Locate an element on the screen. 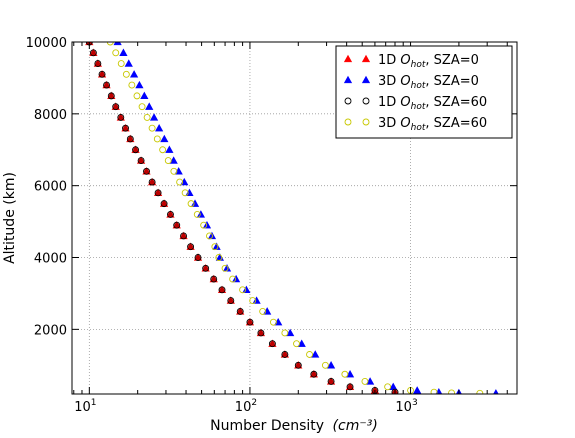 The height and width of the screenshot is (438, 575). x-axis-label: Number Density (cm⁻³) is located at coordinates (294, 426).